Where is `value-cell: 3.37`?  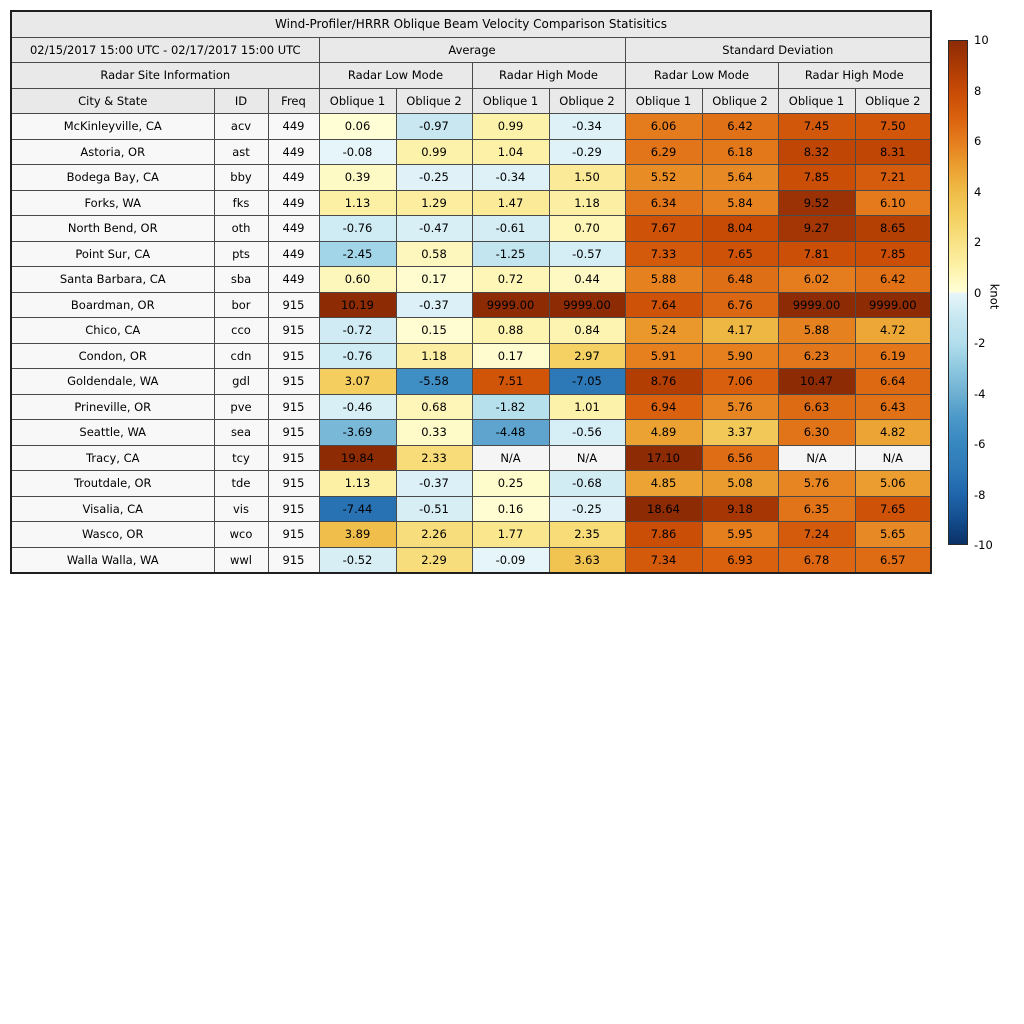
value-cell: 3.37 is located at coordinates (740, 432).